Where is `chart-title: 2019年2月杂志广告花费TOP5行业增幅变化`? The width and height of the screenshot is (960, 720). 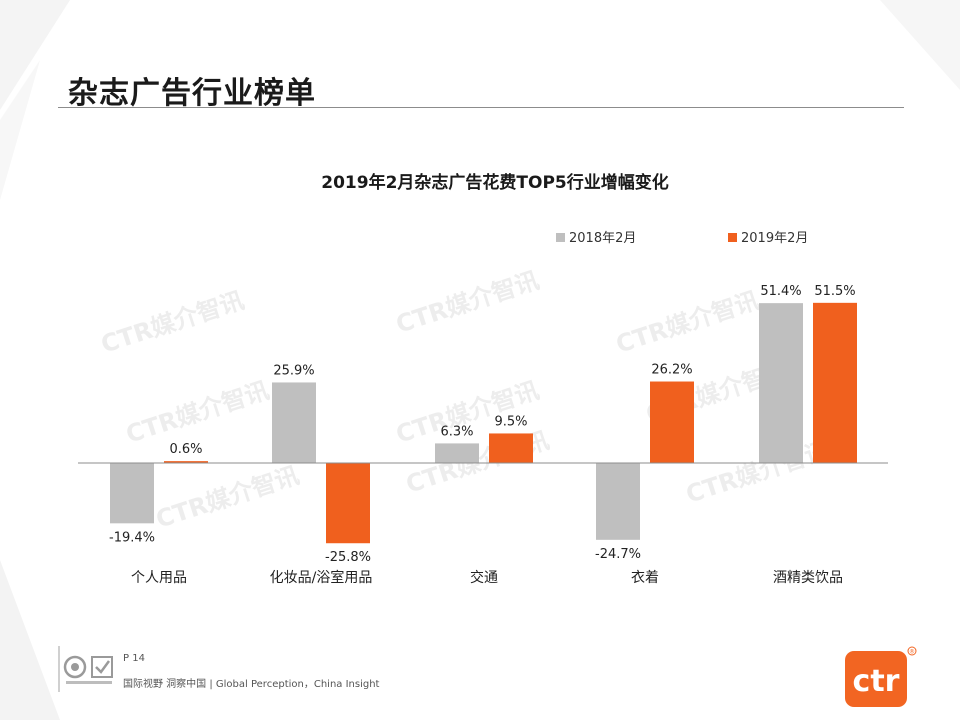 chart-title: 2019年2月杂志广告花费TOP5行业增幅变化 is located at coordinates (494, 182).